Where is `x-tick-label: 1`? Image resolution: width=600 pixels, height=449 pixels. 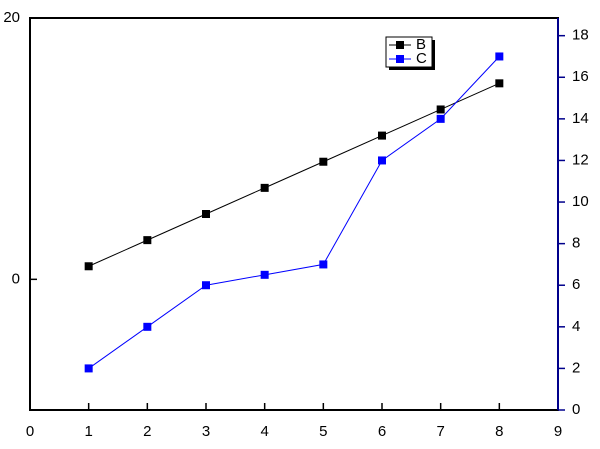
x-tick-label: 1 is located at coordinates (88, 431).